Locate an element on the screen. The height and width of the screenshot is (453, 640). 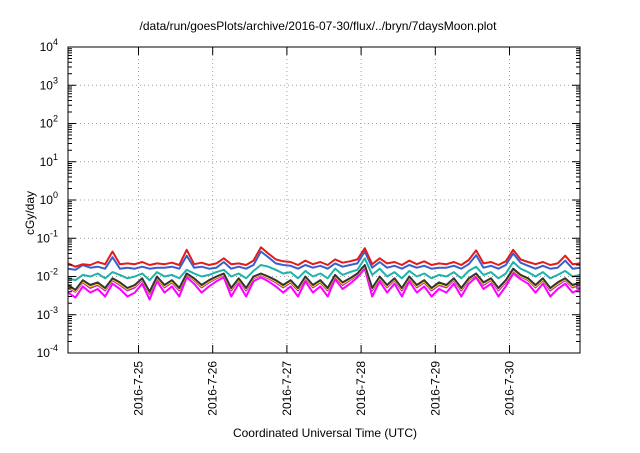
x-axis-label: Coordinated Universal Time (UTC) is located at coordinates (325, 433).